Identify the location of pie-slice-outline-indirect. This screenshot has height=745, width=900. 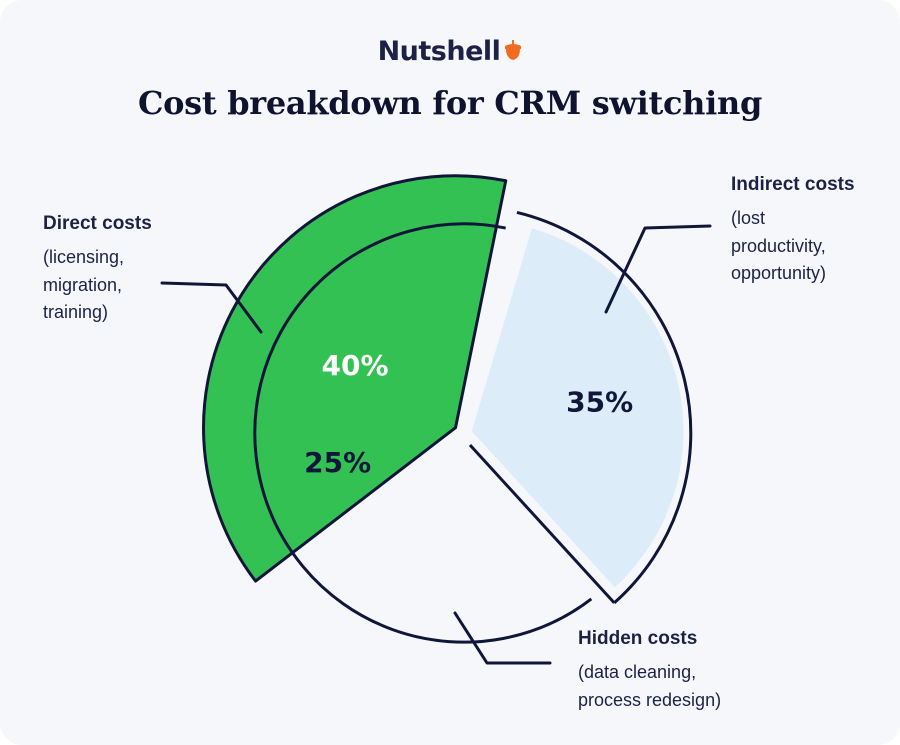
(604, 407).